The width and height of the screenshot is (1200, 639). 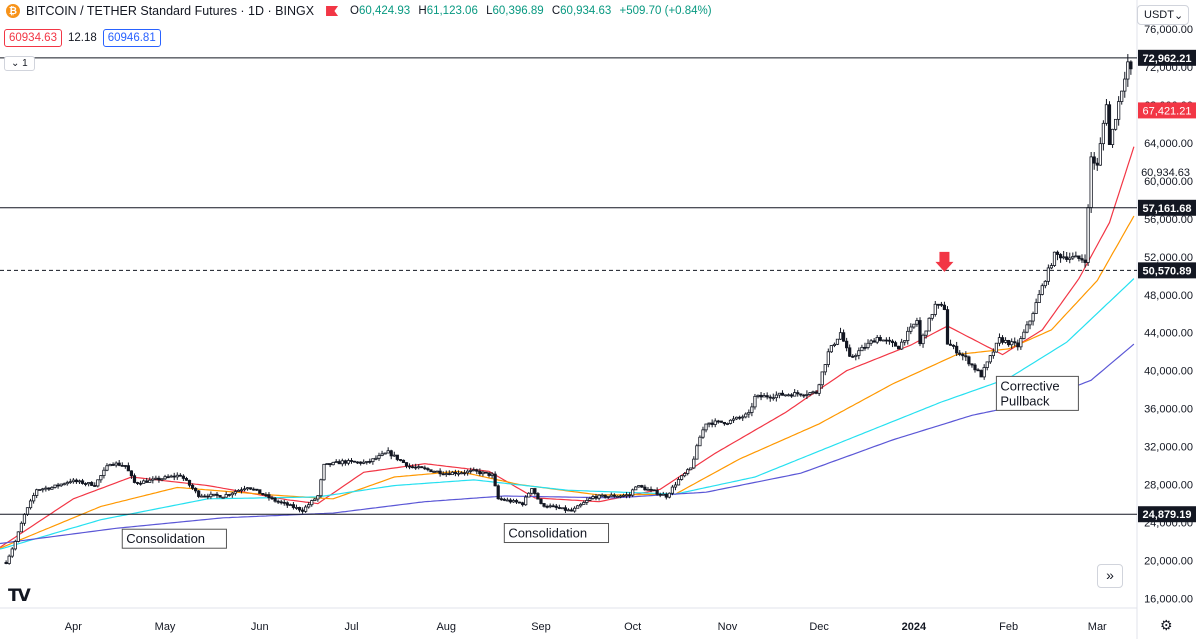 I want to click on y-tick-label: 28,000.00, so click(x=1168, y=486).